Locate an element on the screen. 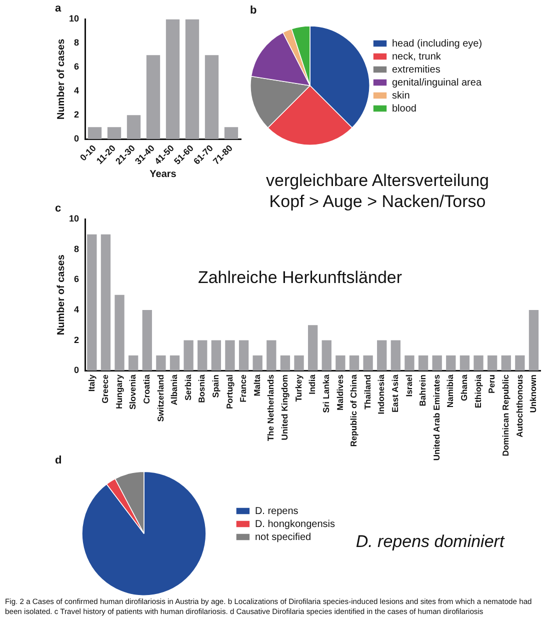 The width and height of the screenshot is (555, 631). legend-label: extremities is located at coordinates (416, 70).